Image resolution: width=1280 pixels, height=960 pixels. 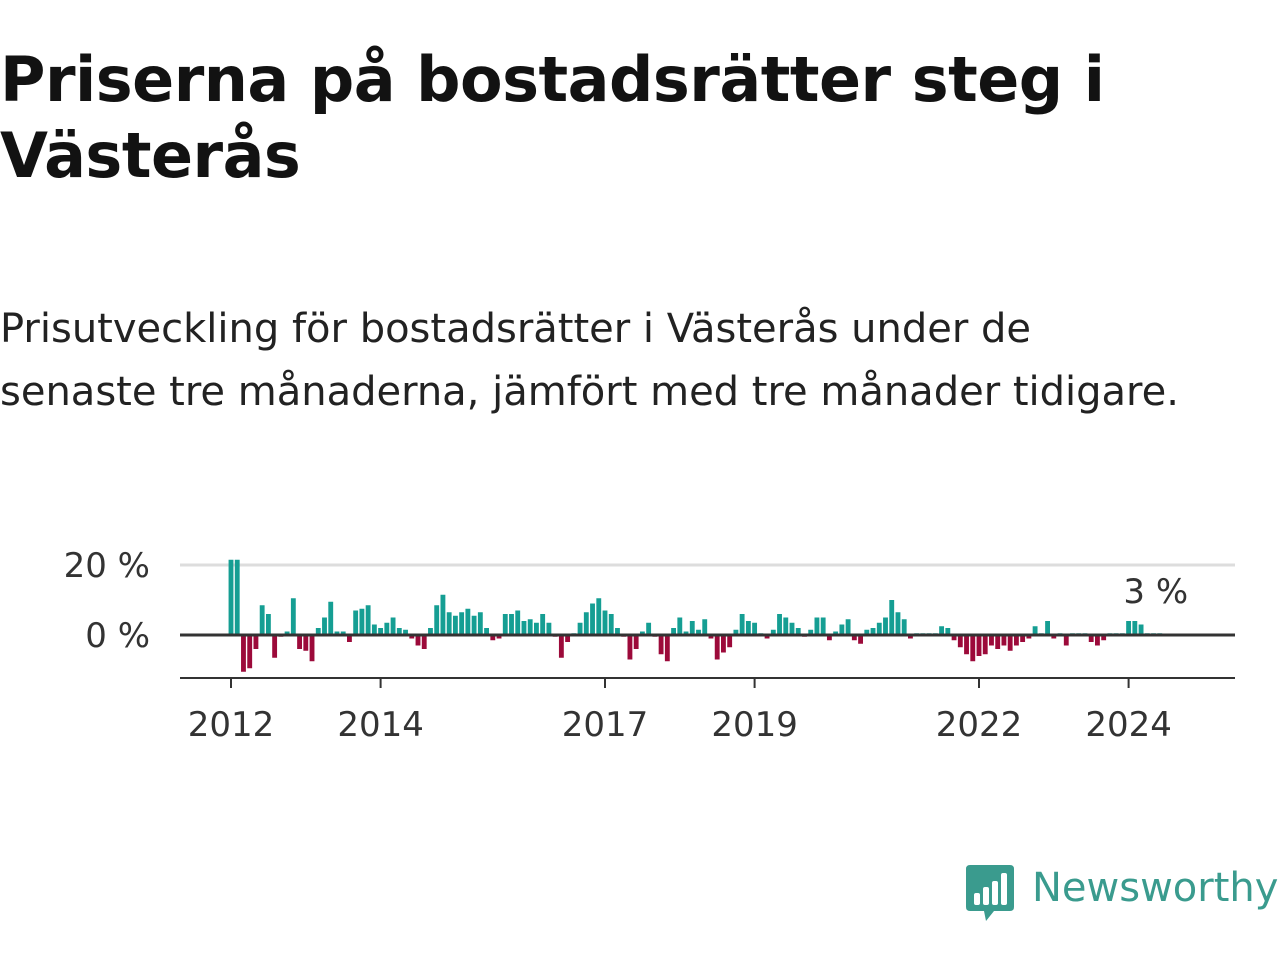 What do you see at coordinates (990, 893) in the screenshot?
I see `newsworthy-logo-icon` at bounding box center [990, 893].